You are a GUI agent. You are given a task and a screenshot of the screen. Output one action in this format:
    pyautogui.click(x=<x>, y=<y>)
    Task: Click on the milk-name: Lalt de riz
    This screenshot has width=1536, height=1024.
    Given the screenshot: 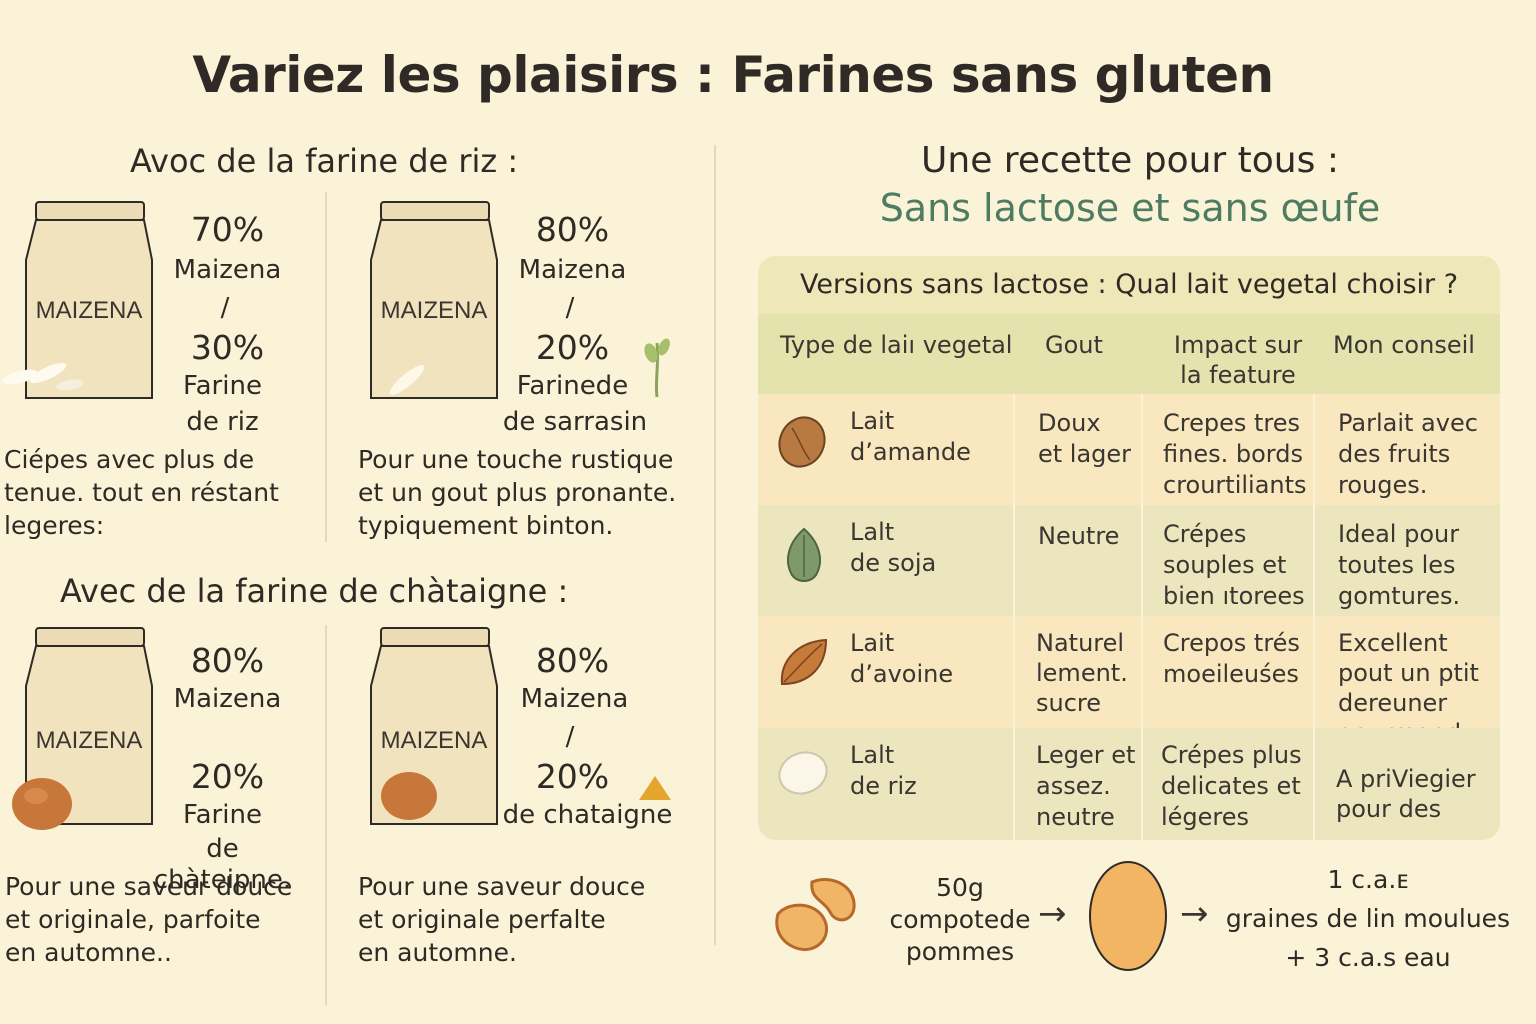 What is the action you would take?
    pyautogui.click(x=883, y=771)
    